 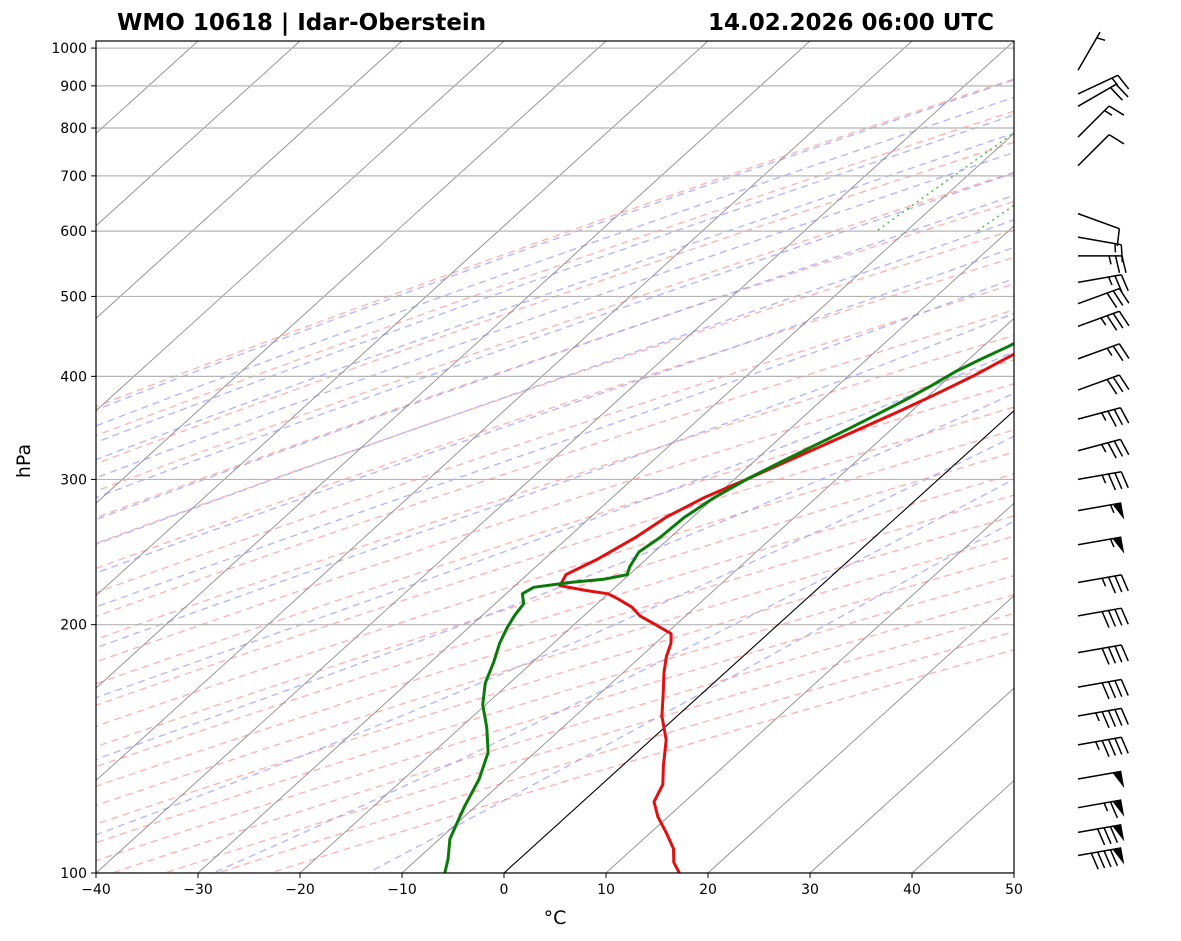 I want to click on x-tick-label: 40, so click(x=912, y=890).